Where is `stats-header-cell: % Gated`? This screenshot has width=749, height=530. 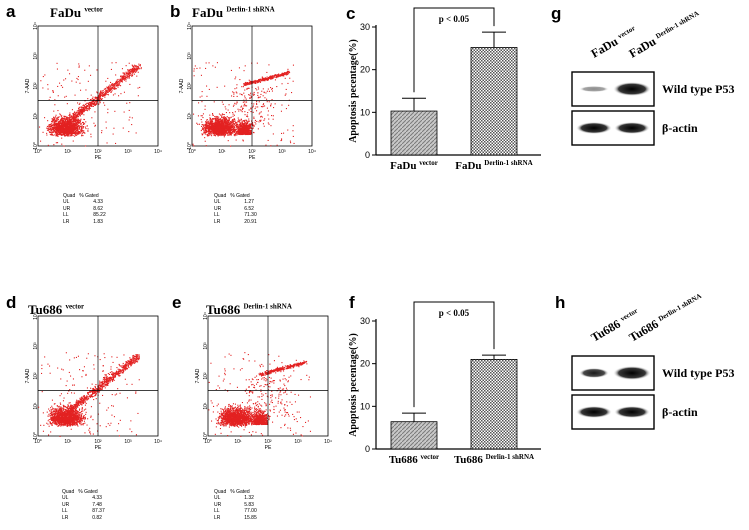 stats-header-cell: % Gated is located at coordinates (89, 196).